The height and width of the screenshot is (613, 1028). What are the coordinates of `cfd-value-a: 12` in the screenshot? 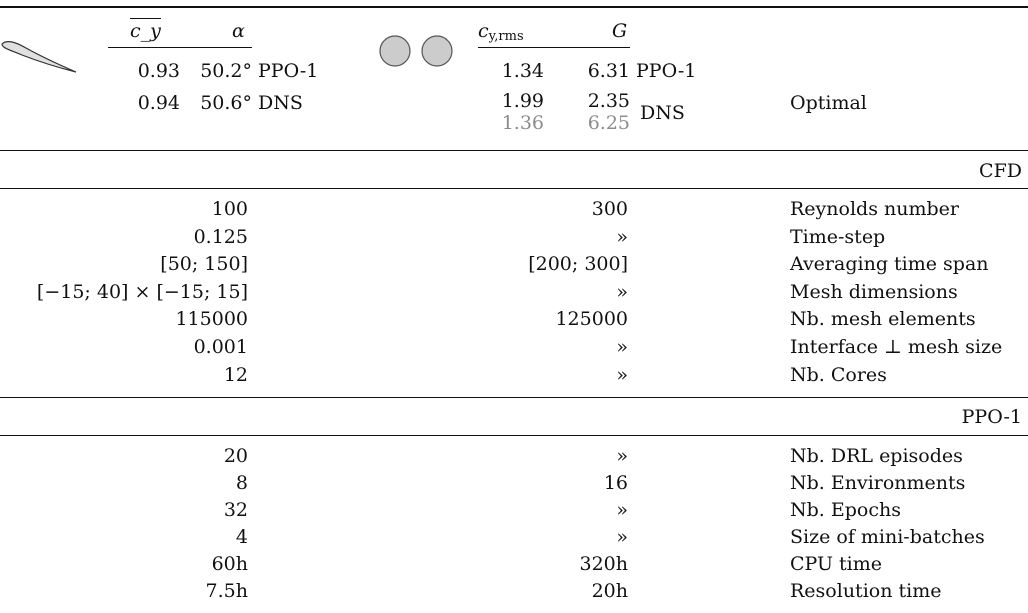 It's located at (235, 375).